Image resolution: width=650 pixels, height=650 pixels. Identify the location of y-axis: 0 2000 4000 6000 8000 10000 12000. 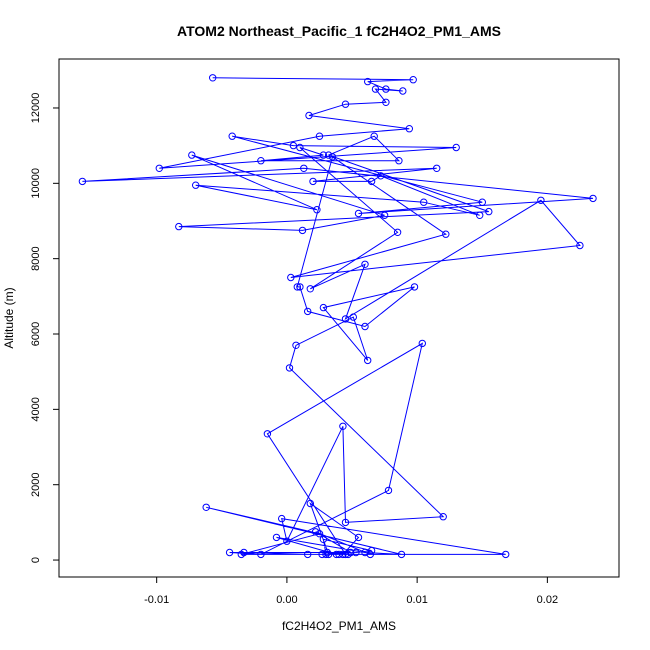
(44, 328).